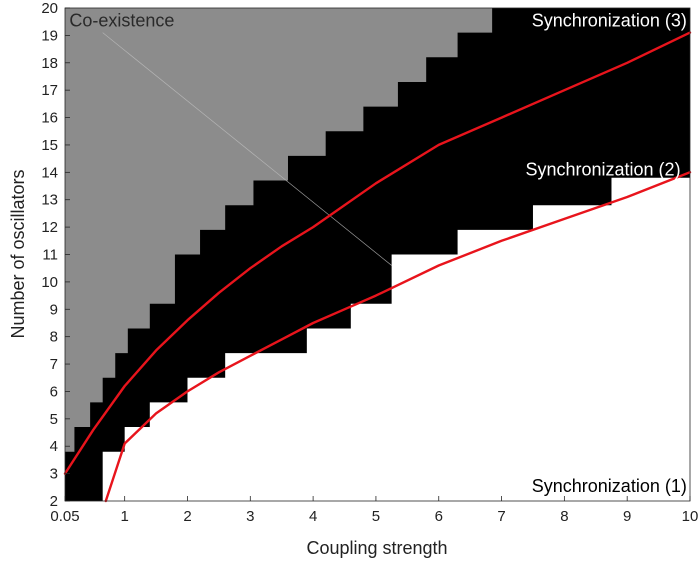 The image size is (700, 563). I want to click on region-label-0: Co-existence, so click(121, 20).